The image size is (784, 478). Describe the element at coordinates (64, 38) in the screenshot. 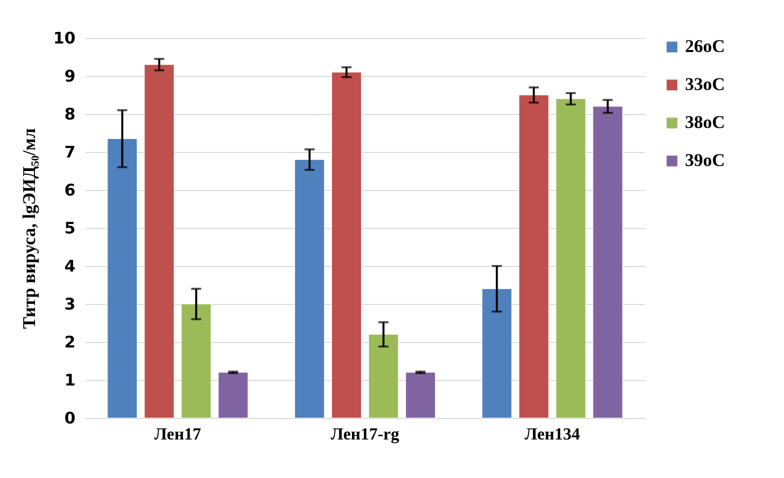

I see `y-tick-label: 10` at that location.